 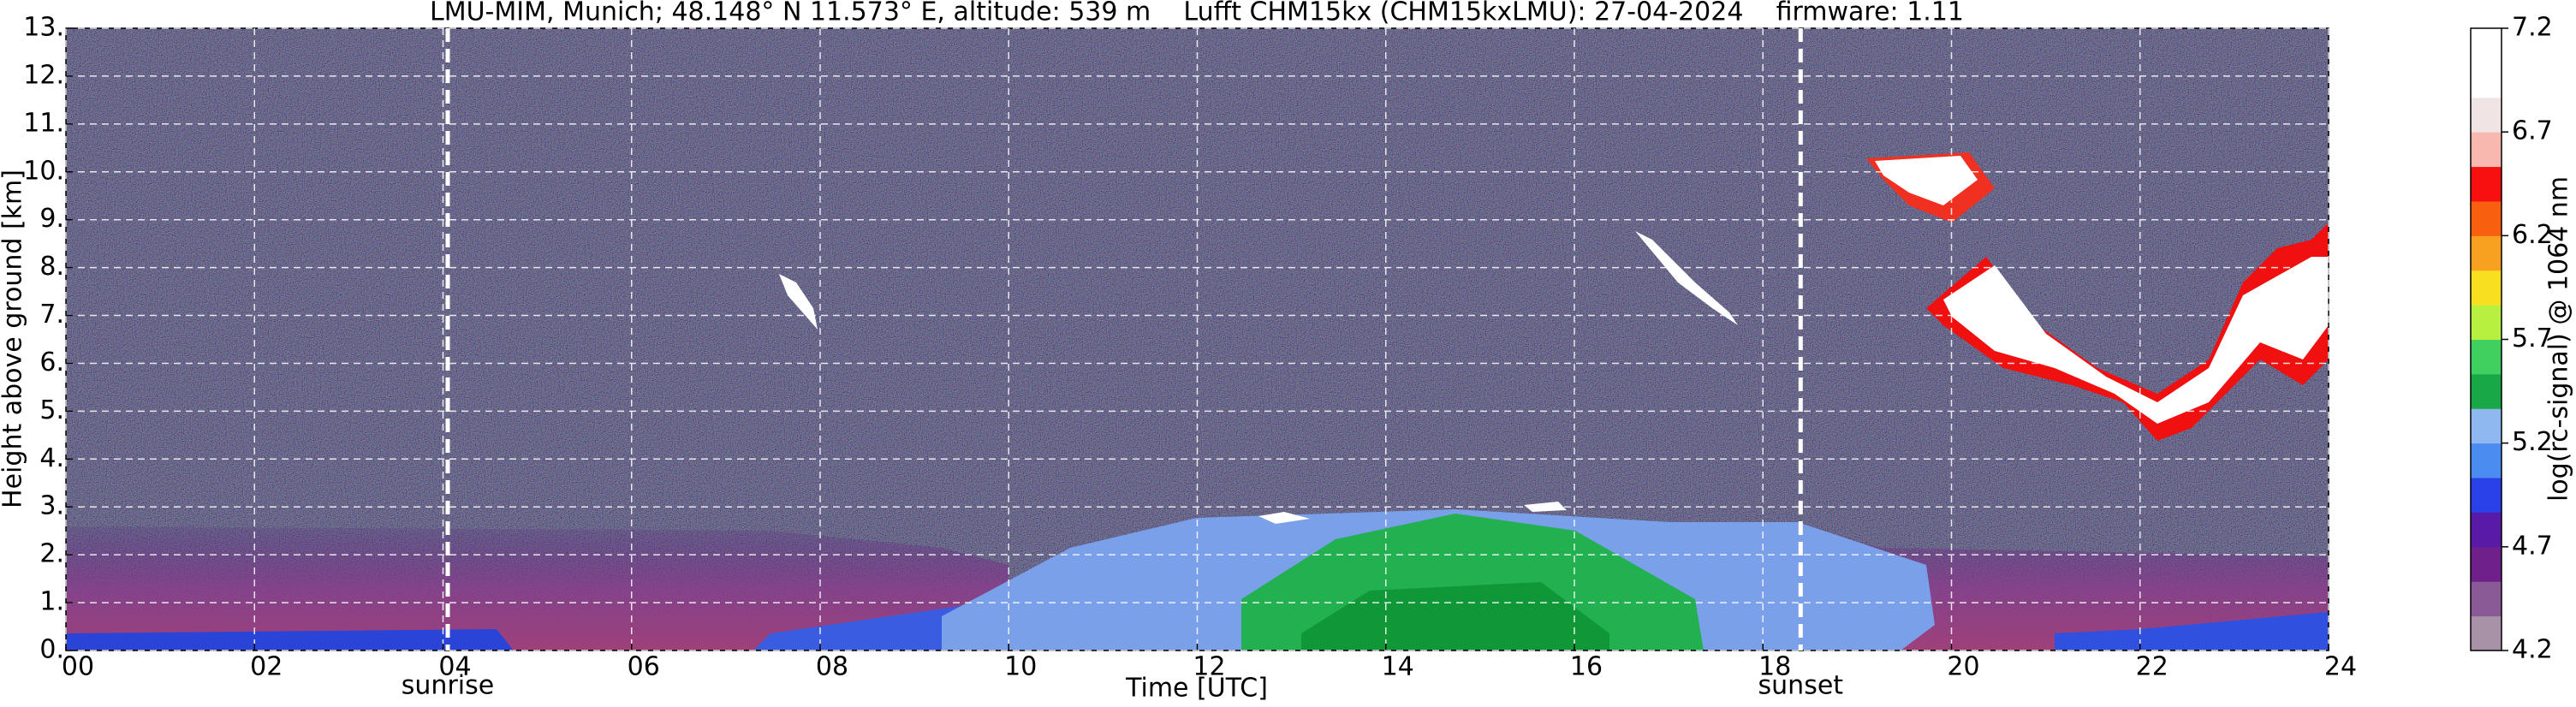 What do you see at coordinates (448, 686) in the screenshot?
I see `annotation-label: sunrise` at bounding box center [448, 686].